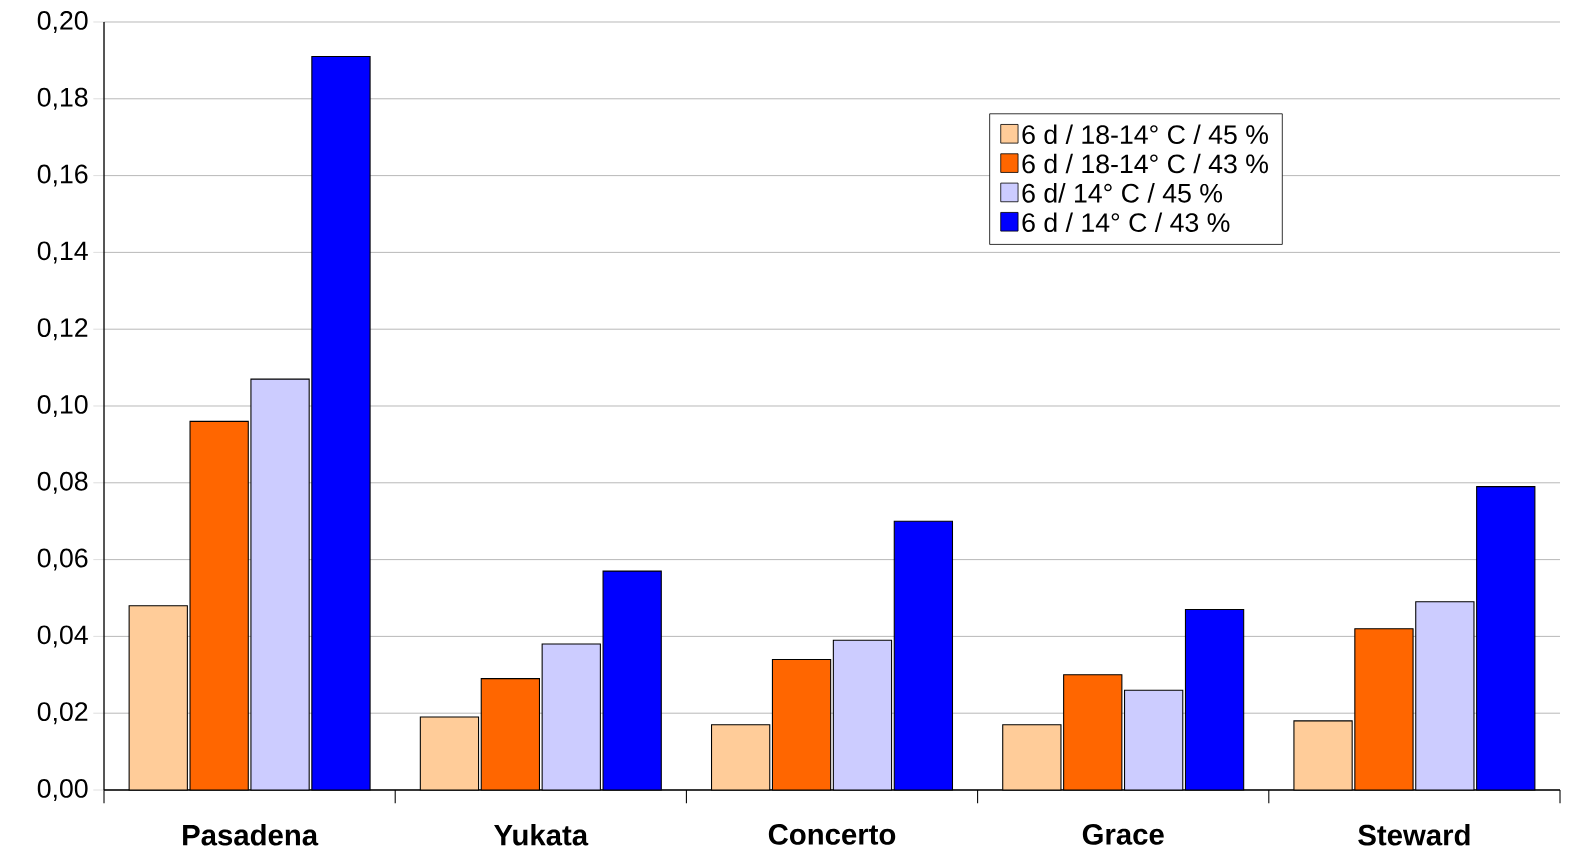 Image resolution: width=1573 pixels, height=861 pixels. I want to click on x-tick-label: Steward, so click(1414, 835).